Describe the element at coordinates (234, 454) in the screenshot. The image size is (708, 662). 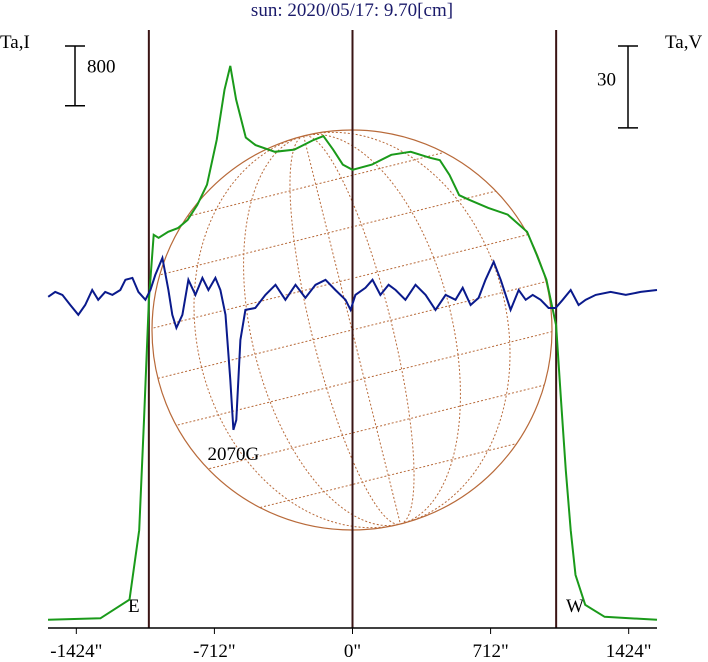
I see `annotation: 2070G` at that location.